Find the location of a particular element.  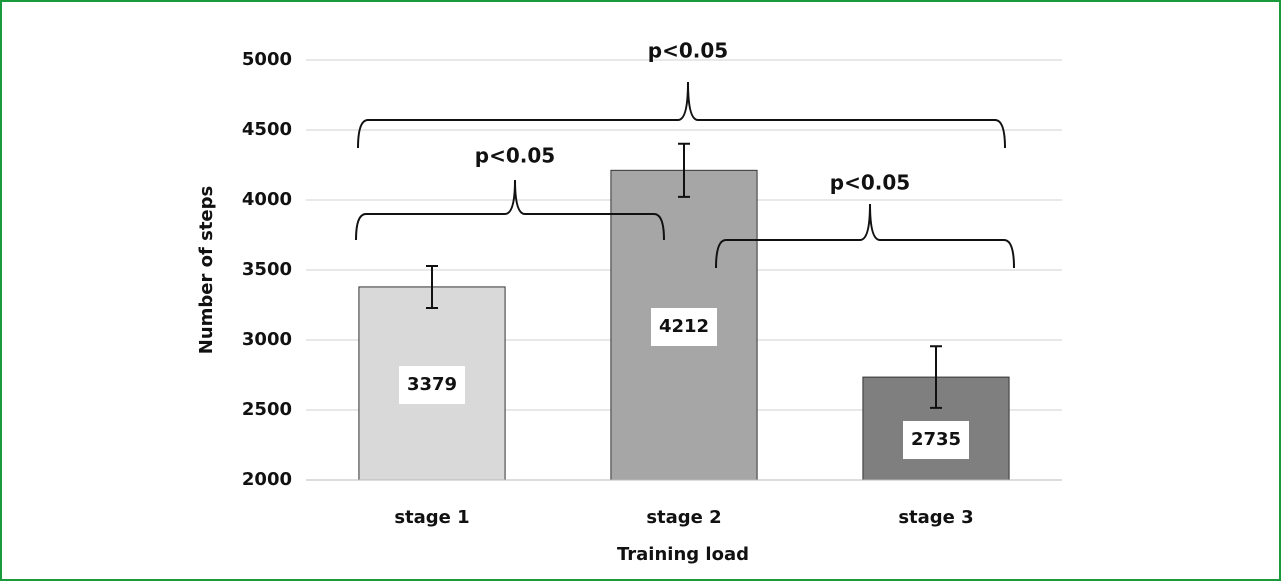

x-tick-label: stage 3 is located at coordinates (935, 517).